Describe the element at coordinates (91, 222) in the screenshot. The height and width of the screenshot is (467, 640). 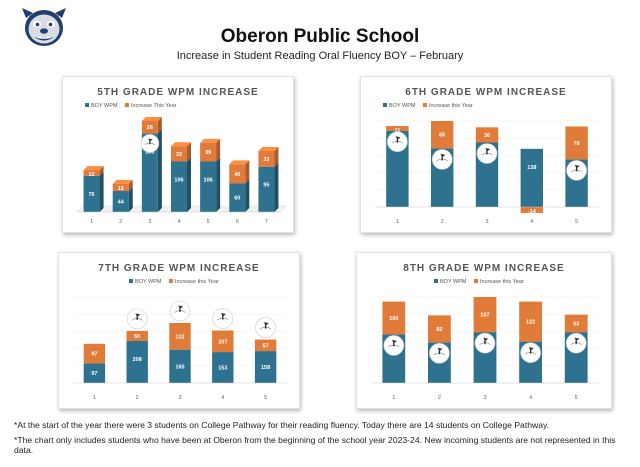
I see `chart0-tick-0: 1` at that location.